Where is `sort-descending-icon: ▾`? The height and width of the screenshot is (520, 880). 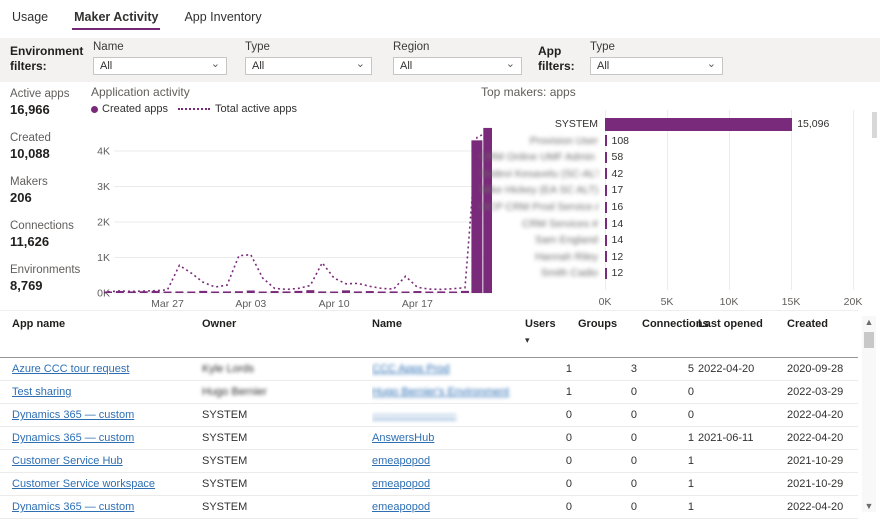 sort-descending-icon: ▾ is located at coordinates (527, 340).